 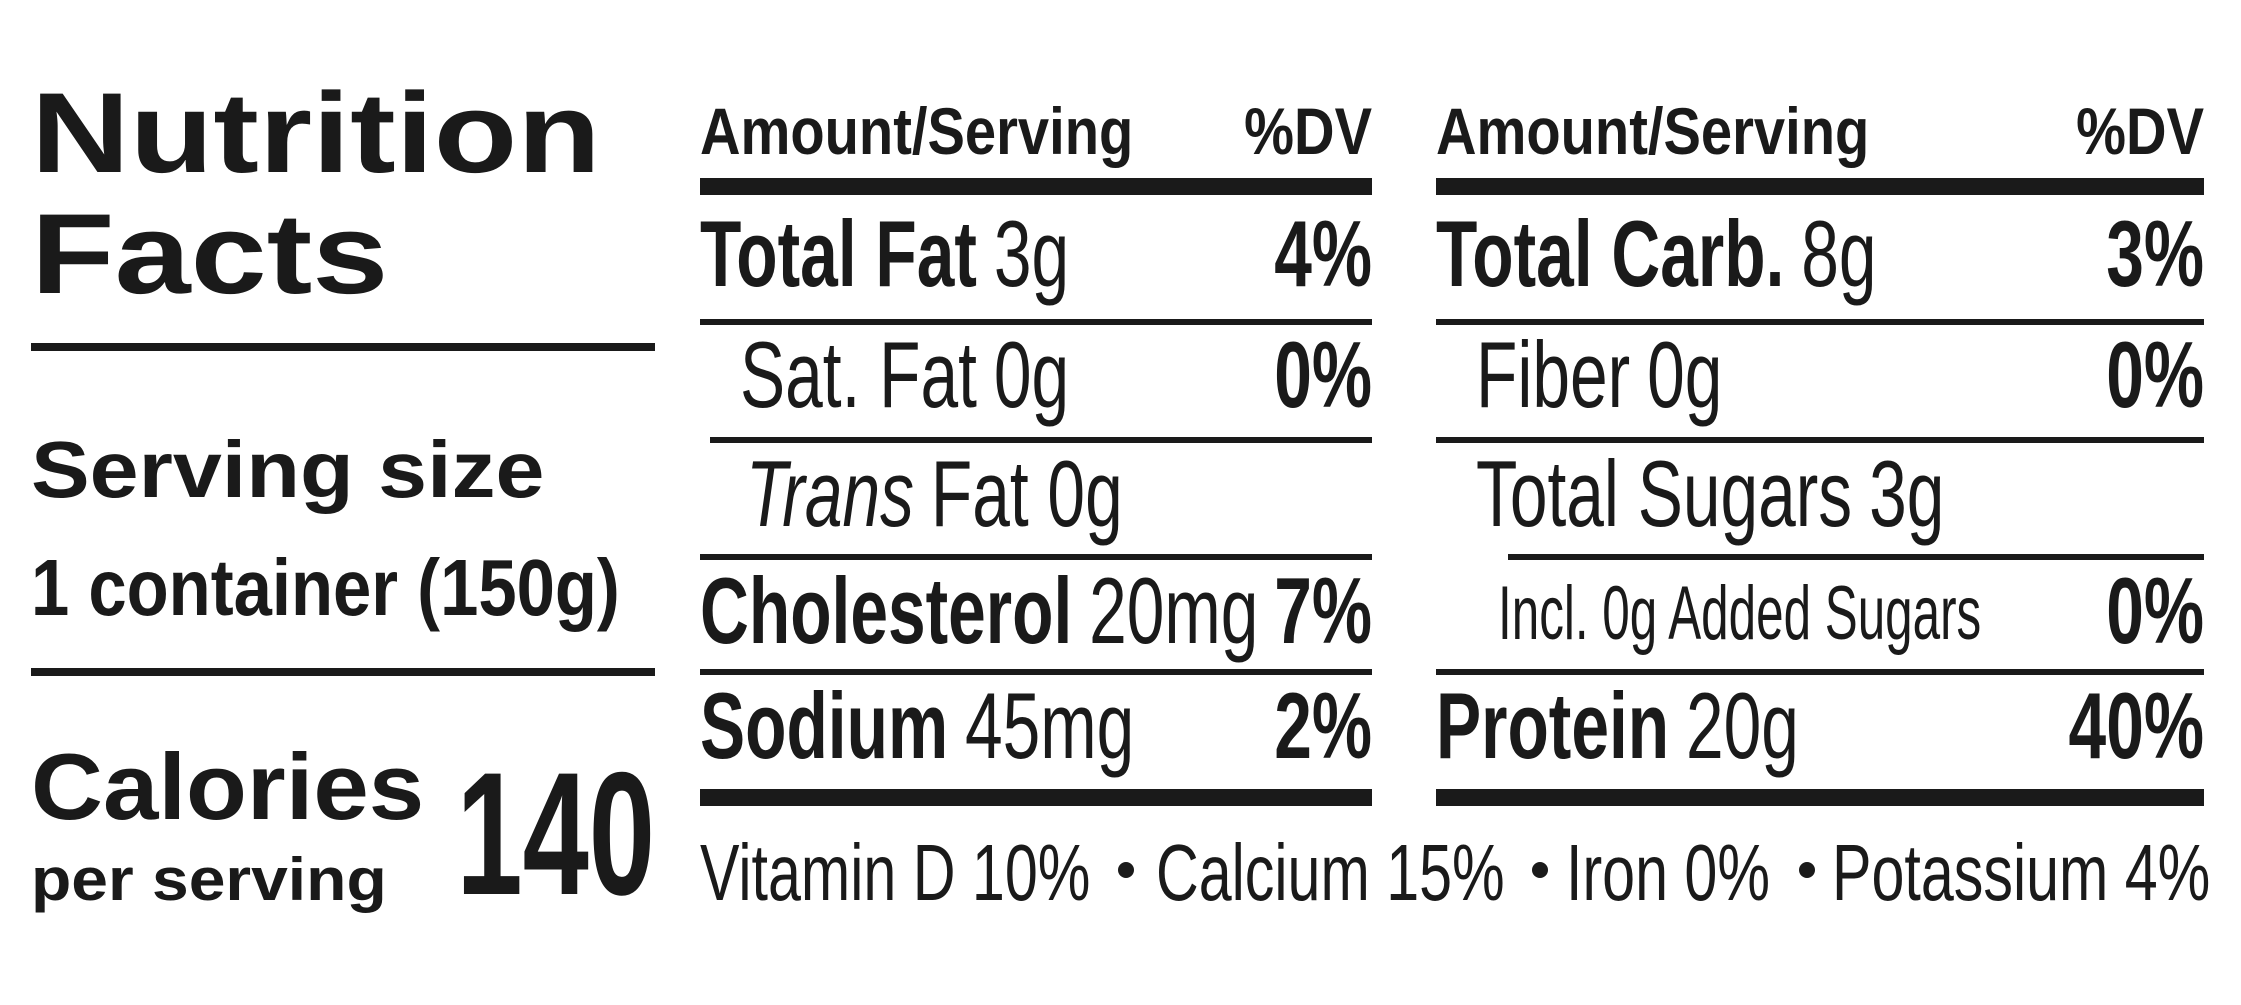 I want to click on calories-sublabel-part: per serving, so click(x=209, y=880).